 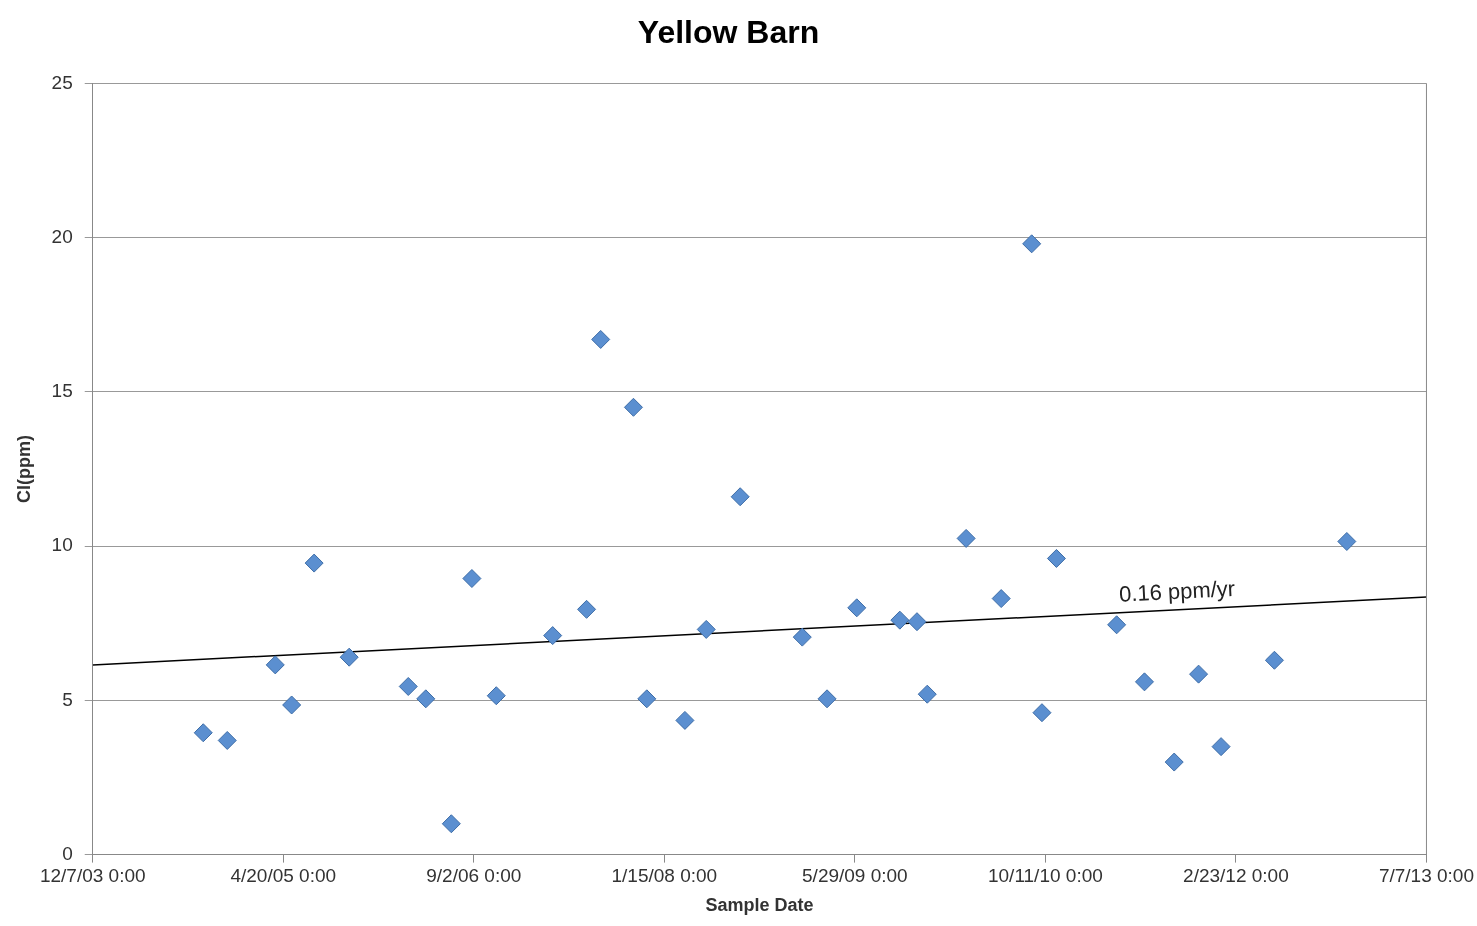 What do you see at coordinates (1426, 876) in the screenshot?
I see `x-tick-label: 7/7/13 0:00` at bounding box center [1426, 876].